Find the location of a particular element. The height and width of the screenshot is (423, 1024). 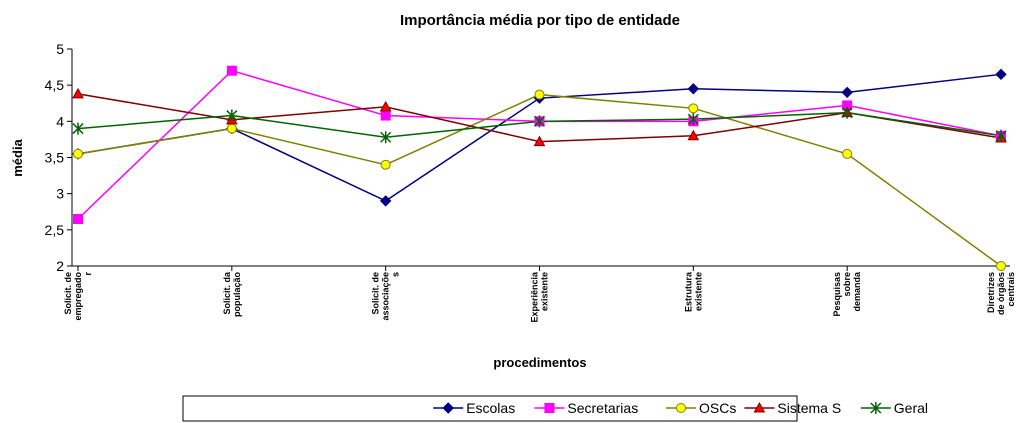

legend-item: Escolas is located at coordinates (474, 408).